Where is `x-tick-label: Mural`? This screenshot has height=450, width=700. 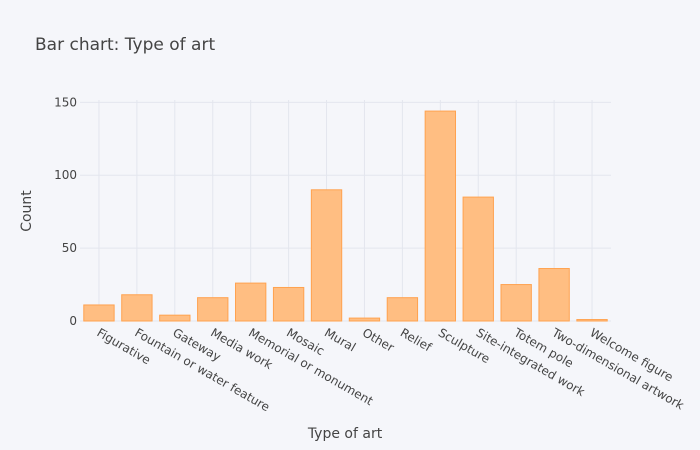
x-tick-label: Mural is located at coordinates (340, 339).